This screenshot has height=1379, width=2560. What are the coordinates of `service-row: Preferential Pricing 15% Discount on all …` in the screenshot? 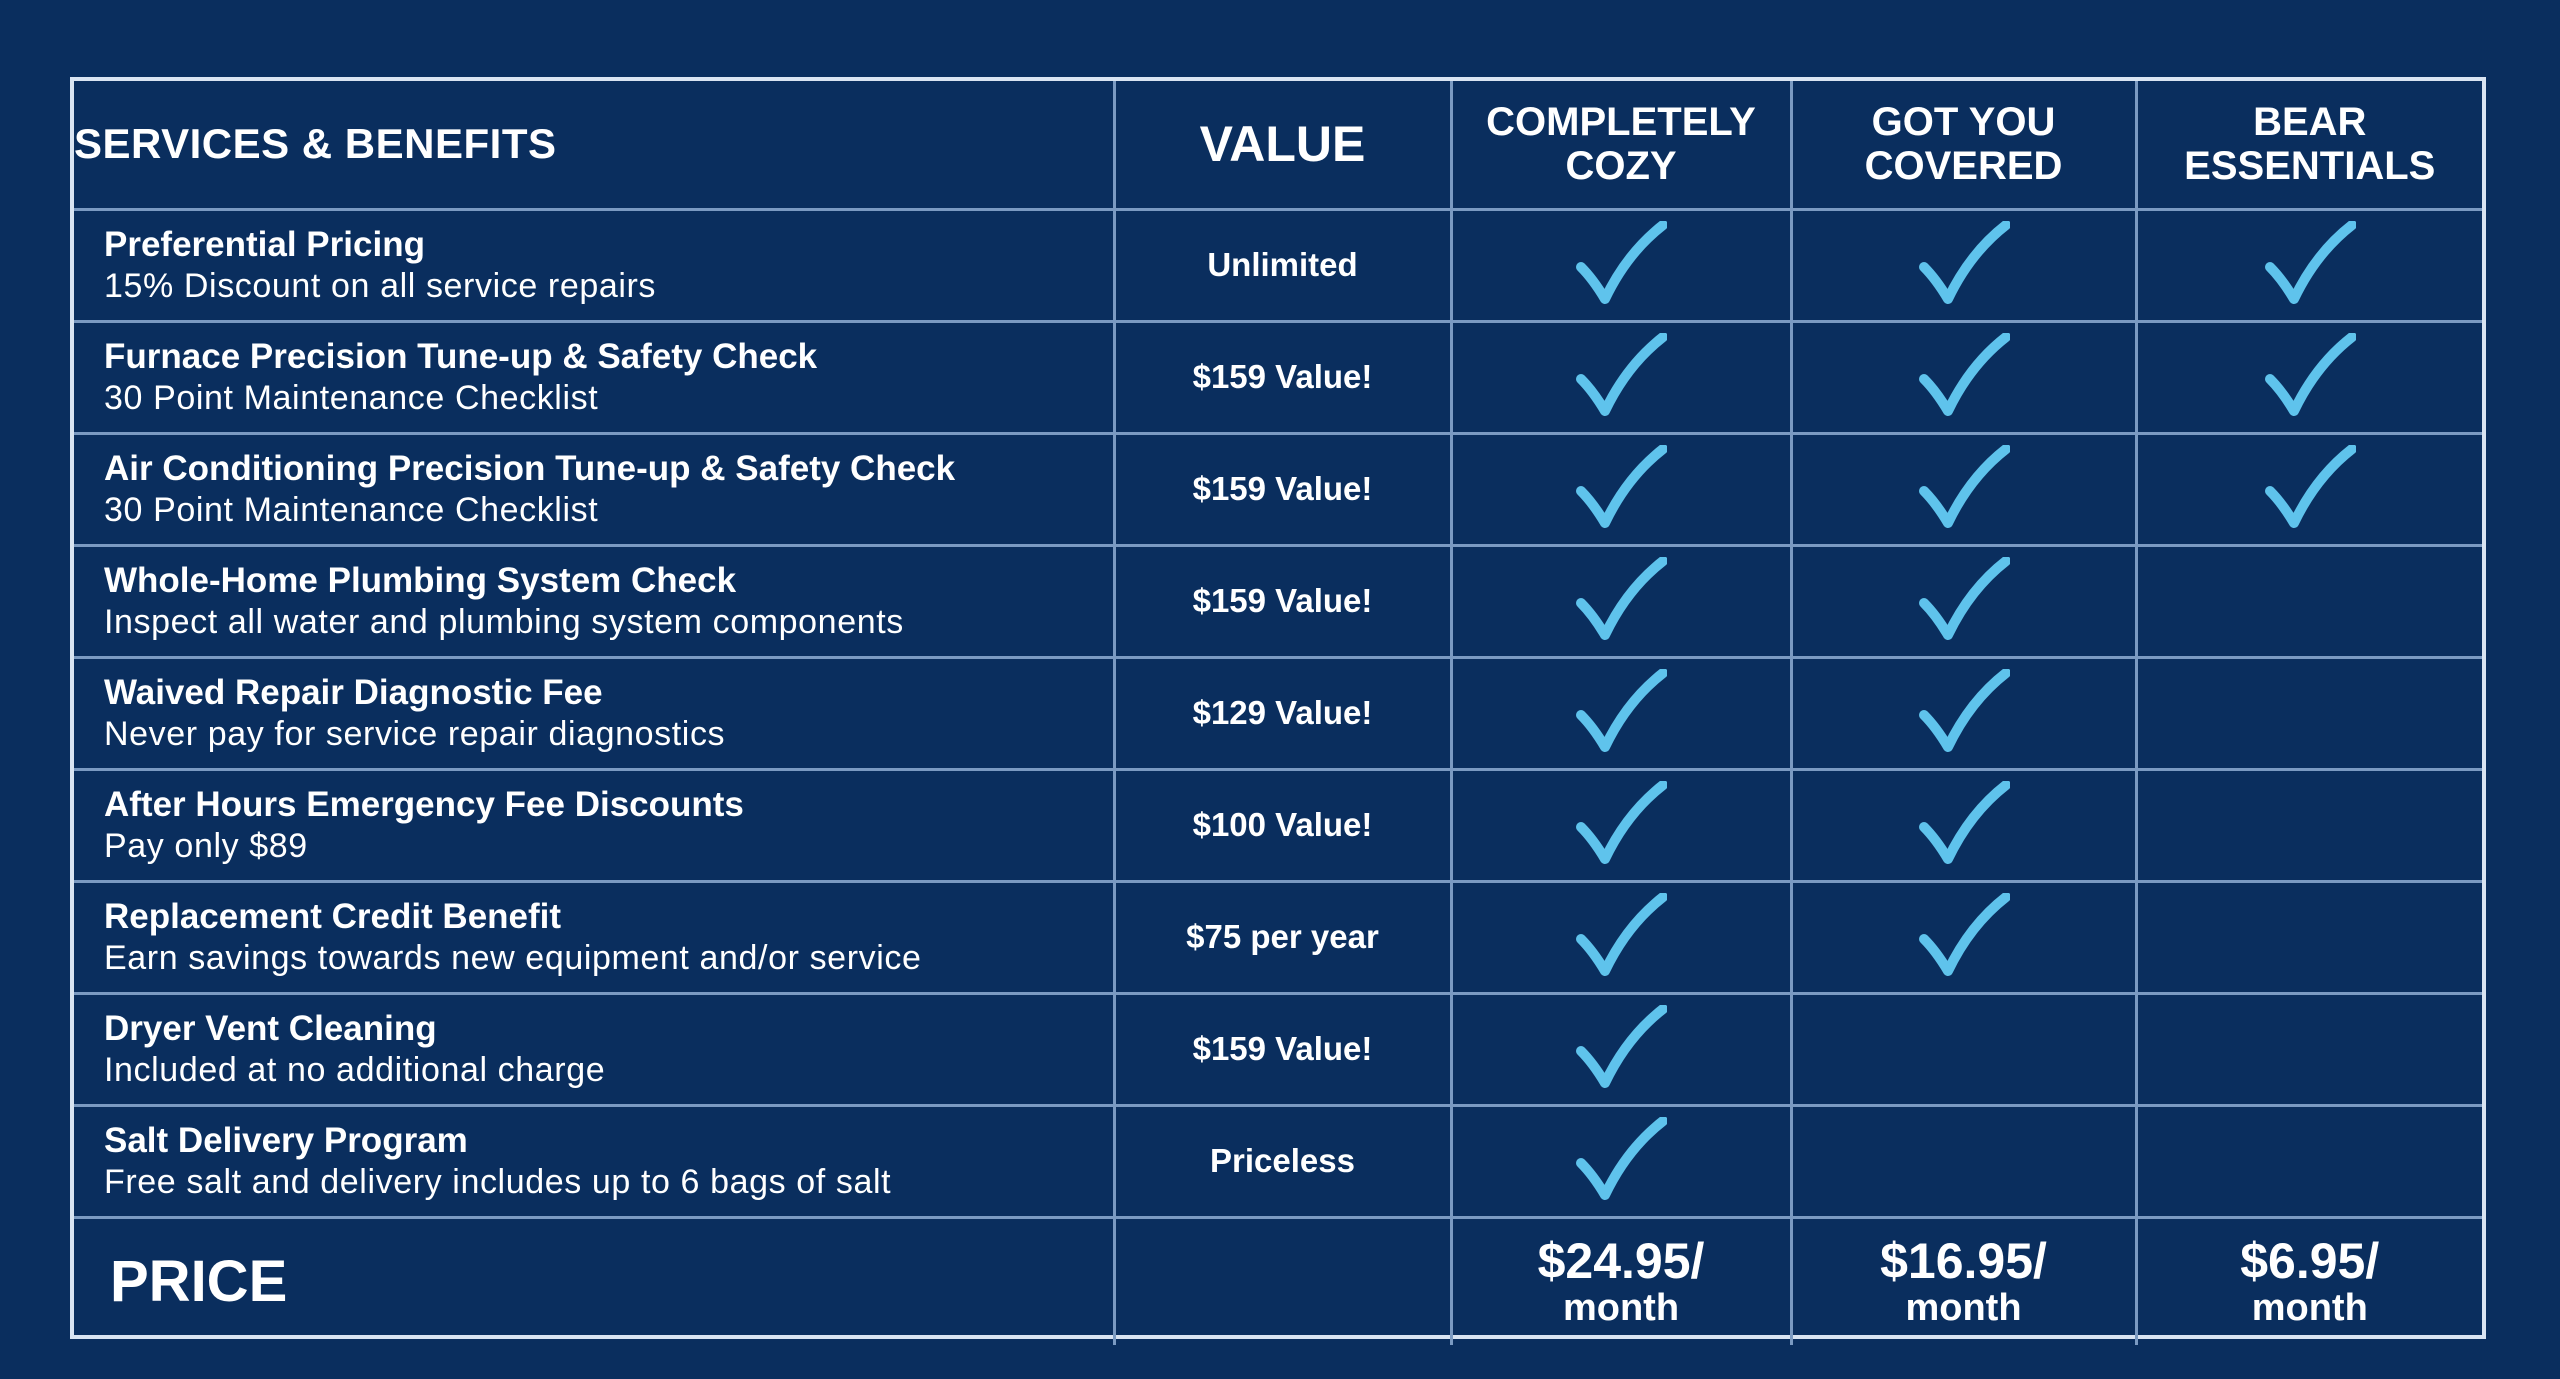 It's located at (1278, 265).